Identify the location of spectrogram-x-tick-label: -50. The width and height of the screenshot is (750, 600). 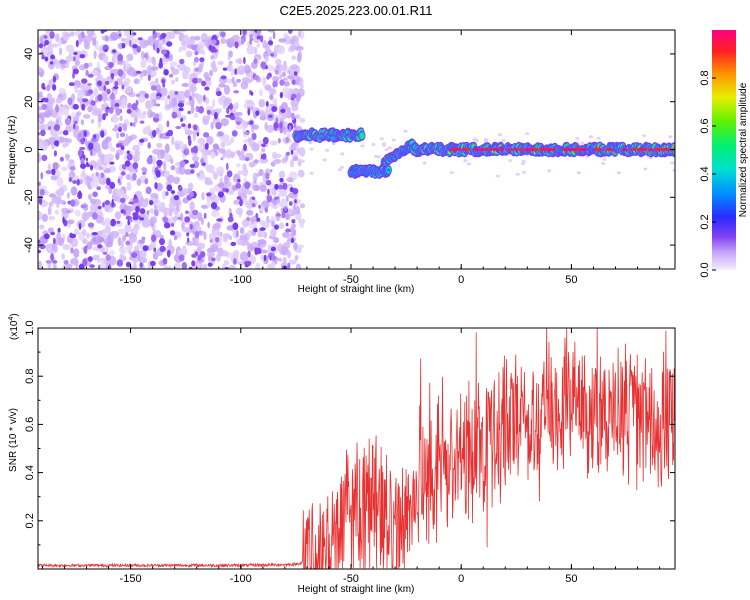
(351, 280).